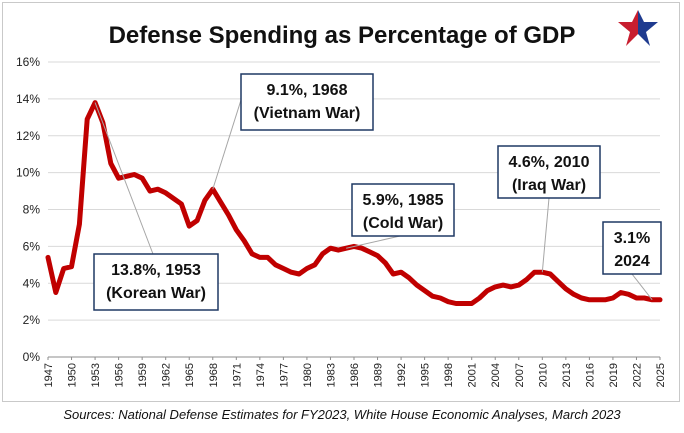 This screenshot has height=433, width=684. Describe the element at coordinates (32, 357) in the screenshot. I see `y-tick-label: 0%` at that location.